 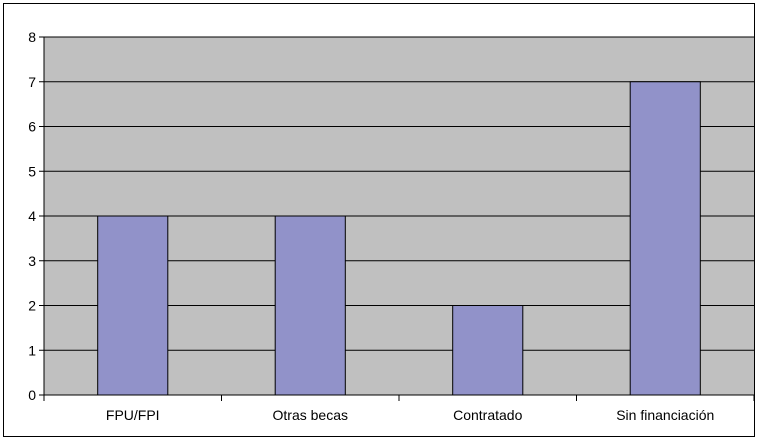 I want to click on y-tick-labels: 0 1 2 3 4 5 6 7 8, so click(x=32, y=216).